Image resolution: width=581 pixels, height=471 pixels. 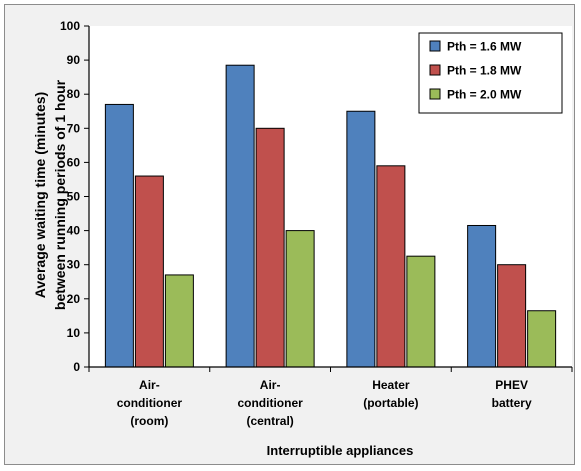 What do you see at coordinates (512, 394) in the screenshot?
I see `x-tick-label-category-4: PHEV battery` at bounding box center [512, 394].